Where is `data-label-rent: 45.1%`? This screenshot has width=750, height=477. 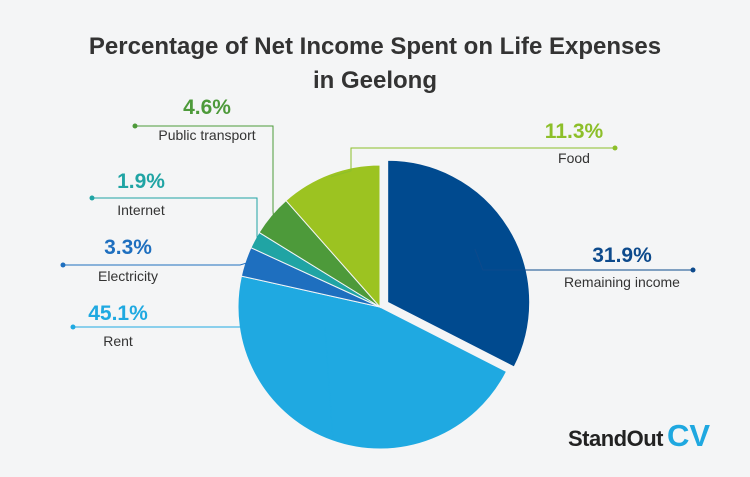 data-label-rent: 45.1% is located at coordinates (118, 313).